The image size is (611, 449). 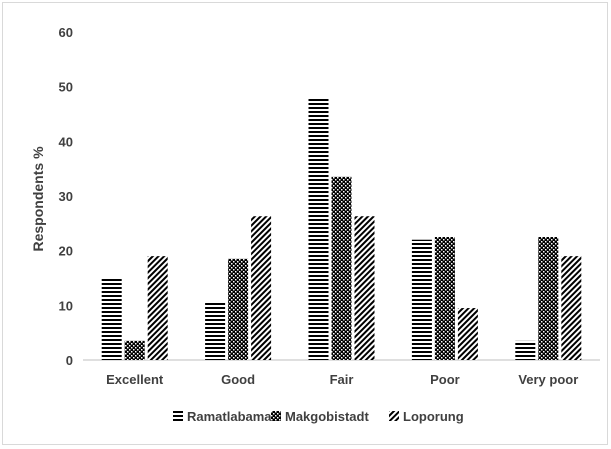 What do you see at coordinates (261, 288) in the screenshot?
I see `bar-loporung-good` at bounding box center [261, 288].